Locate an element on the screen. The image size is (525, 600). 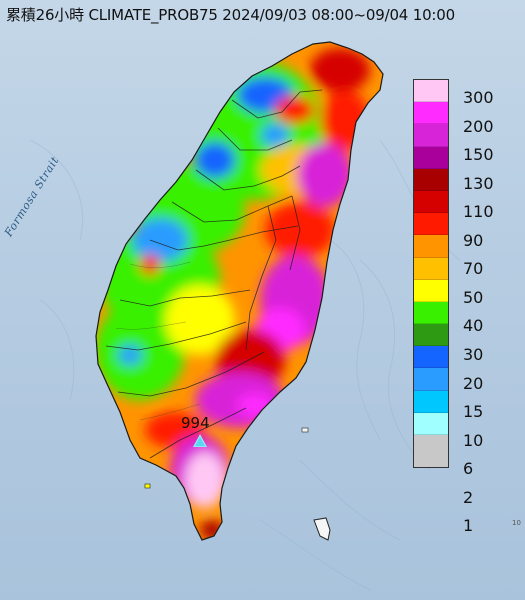
legend-label: 40 is located at coordinates (473, 326).